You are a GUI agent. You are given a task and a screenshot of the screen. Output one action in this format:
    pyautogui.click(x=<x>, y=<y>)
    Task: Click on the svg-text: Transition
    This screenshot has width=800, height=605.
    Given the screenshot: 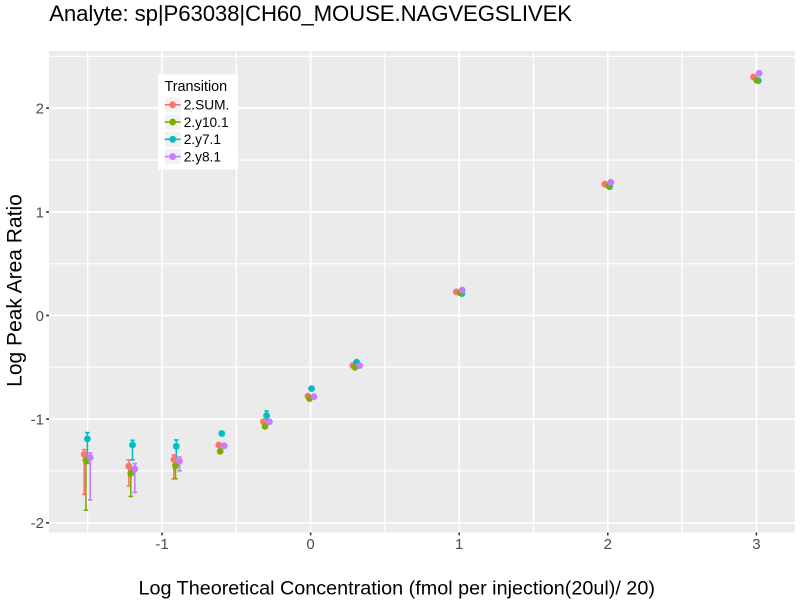 What is the action you would take?
    pyautogui.click(x=196, y=87)
    